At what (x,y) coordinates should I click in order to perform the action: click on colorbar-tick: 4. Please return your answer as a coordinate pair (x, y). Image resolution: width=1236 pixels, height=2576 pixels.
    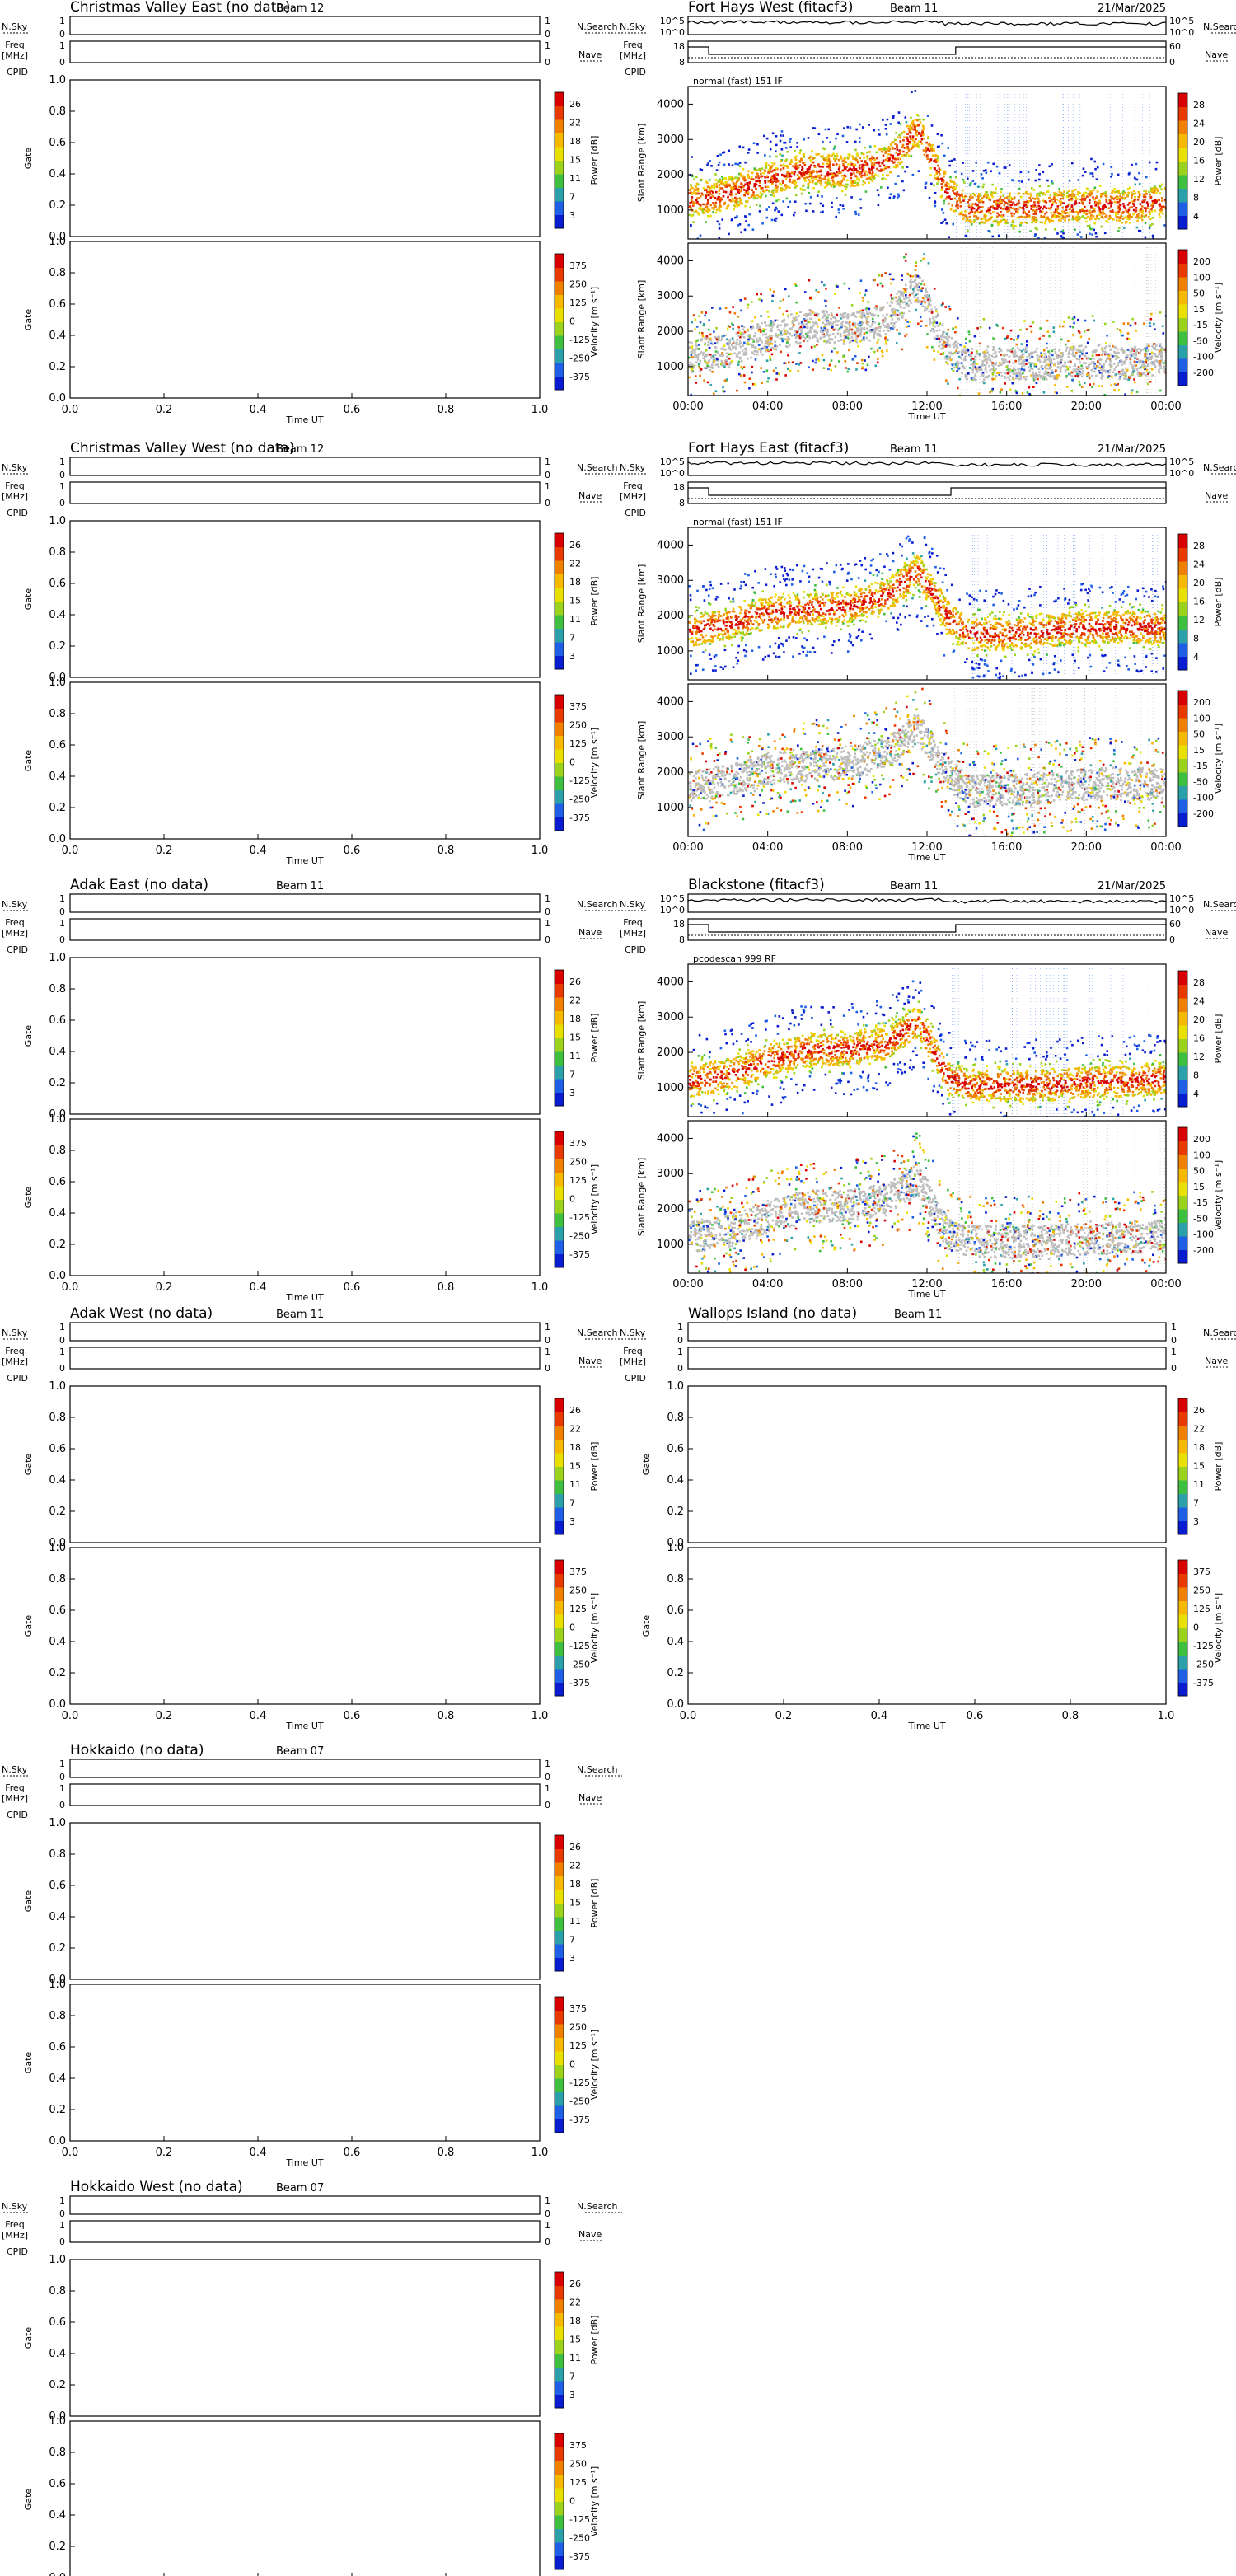
    Looking at the image, I should click on (1196, 1094).